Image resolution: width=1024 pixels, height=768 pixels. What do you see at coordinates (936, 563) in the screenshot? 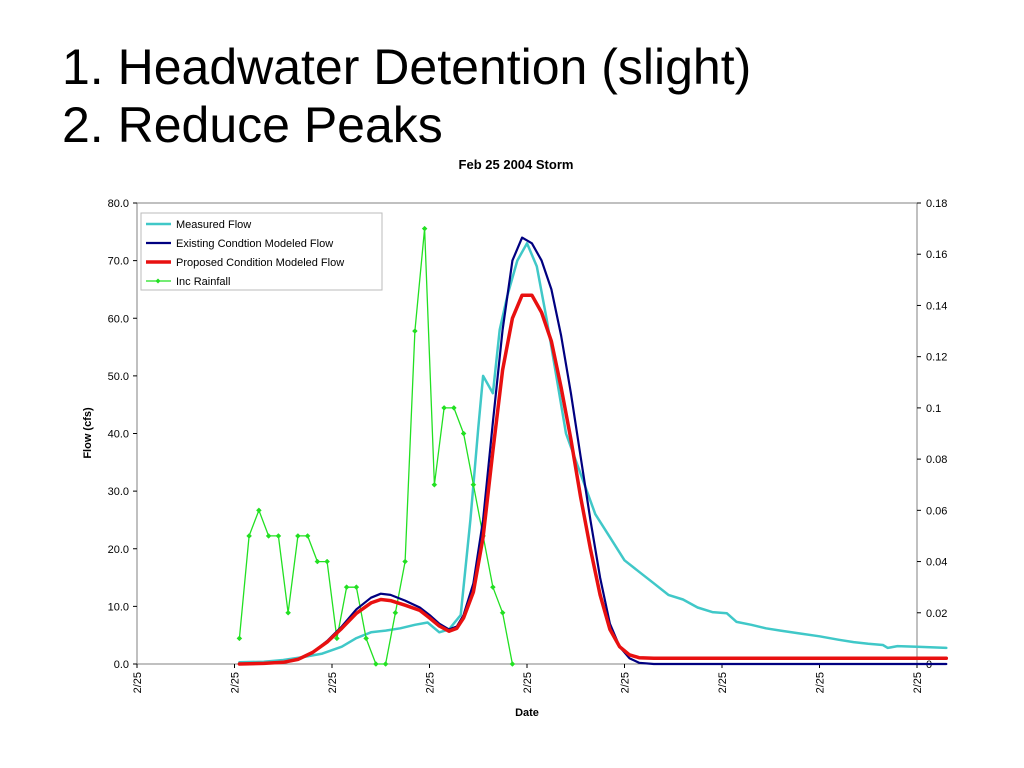
I see `y2-tick-label: 0.04` at bounding box center [936, 563].